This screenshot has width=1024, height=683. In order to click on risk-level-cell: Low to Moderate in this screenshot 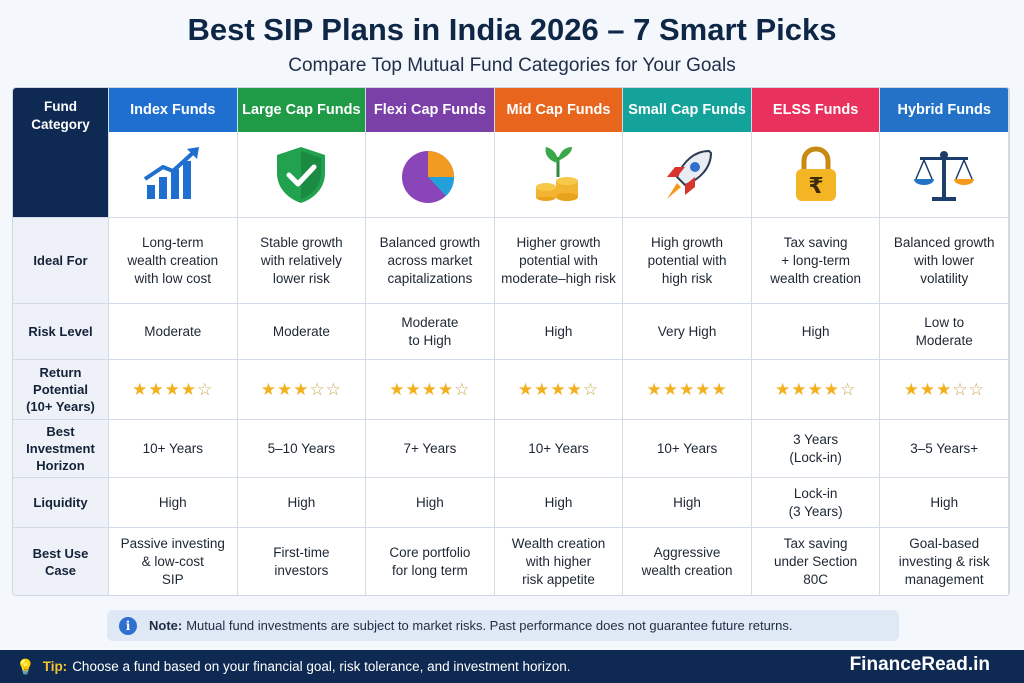, I will do `click(944, 332)`.